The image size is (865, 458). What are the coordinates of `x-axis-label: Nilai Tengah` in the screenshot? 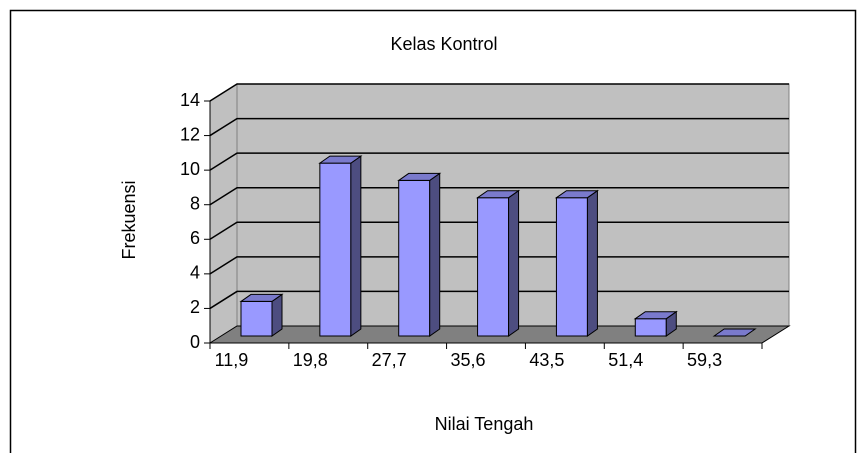 It's located at (484, 424).